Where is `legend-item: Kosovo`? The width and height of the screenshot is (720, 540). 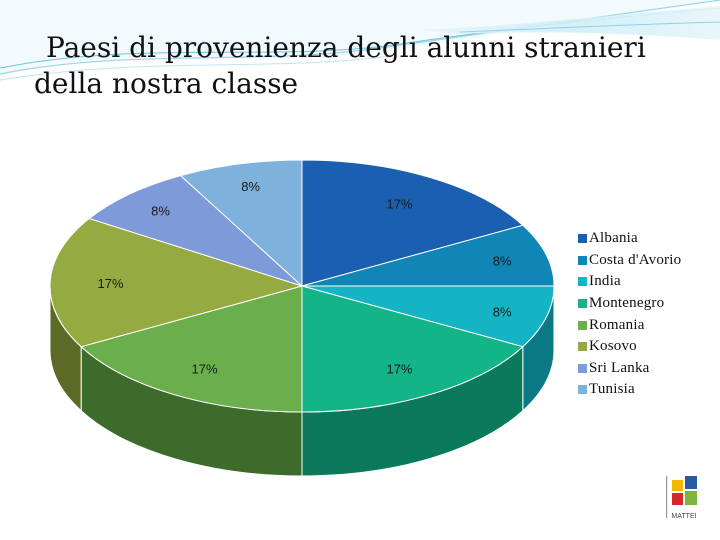
legend-item: Kosovo is located at coordinates (629, 347).